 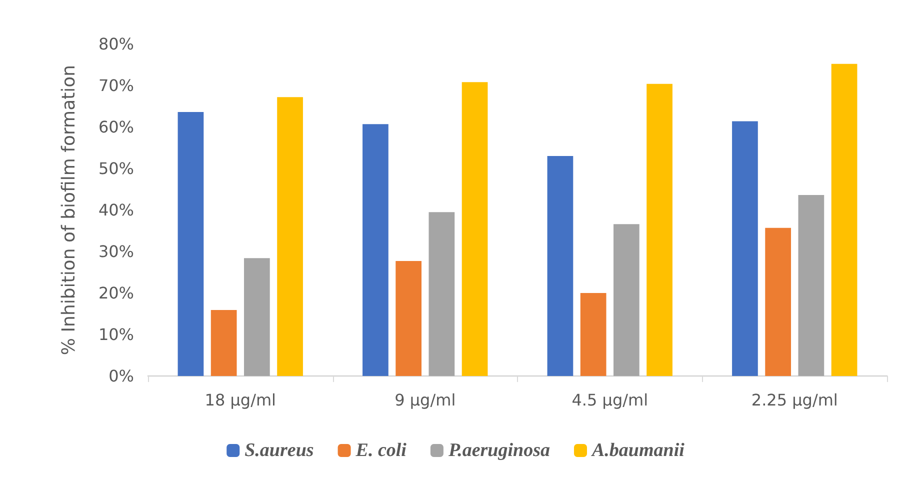 What do you see at coordinates (116, 334) in the screenshot?
I see `y-tick-label: 10%` at bounding box center [116, 334].